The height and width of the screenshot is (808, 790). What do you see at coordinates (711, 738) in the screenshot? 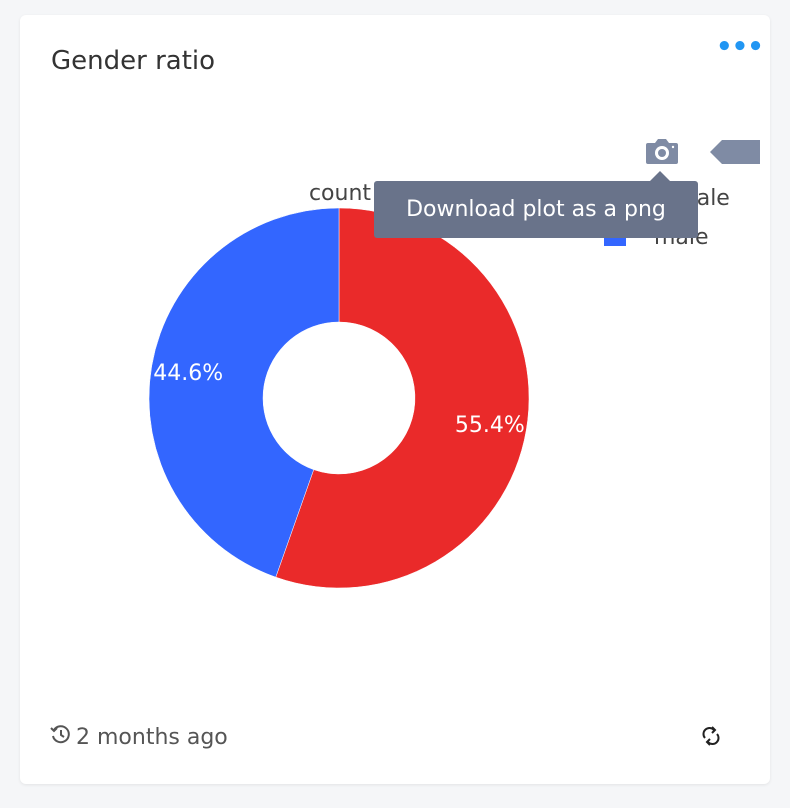
I see `refresh-icon` at bounding box center [711, 738].